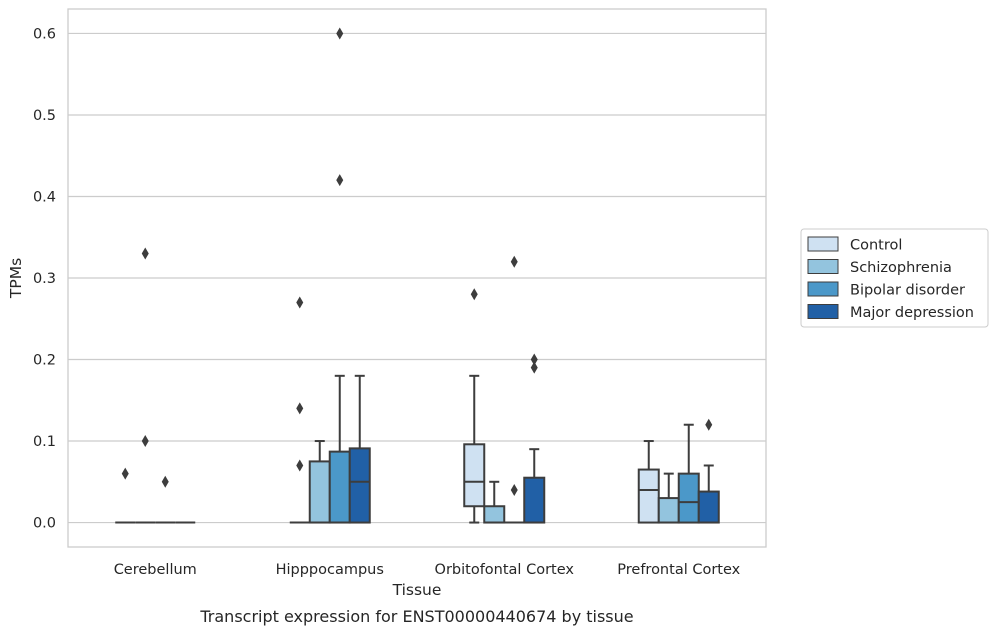  I want to click on y-tick-label: 0.3, so click(44, 279).